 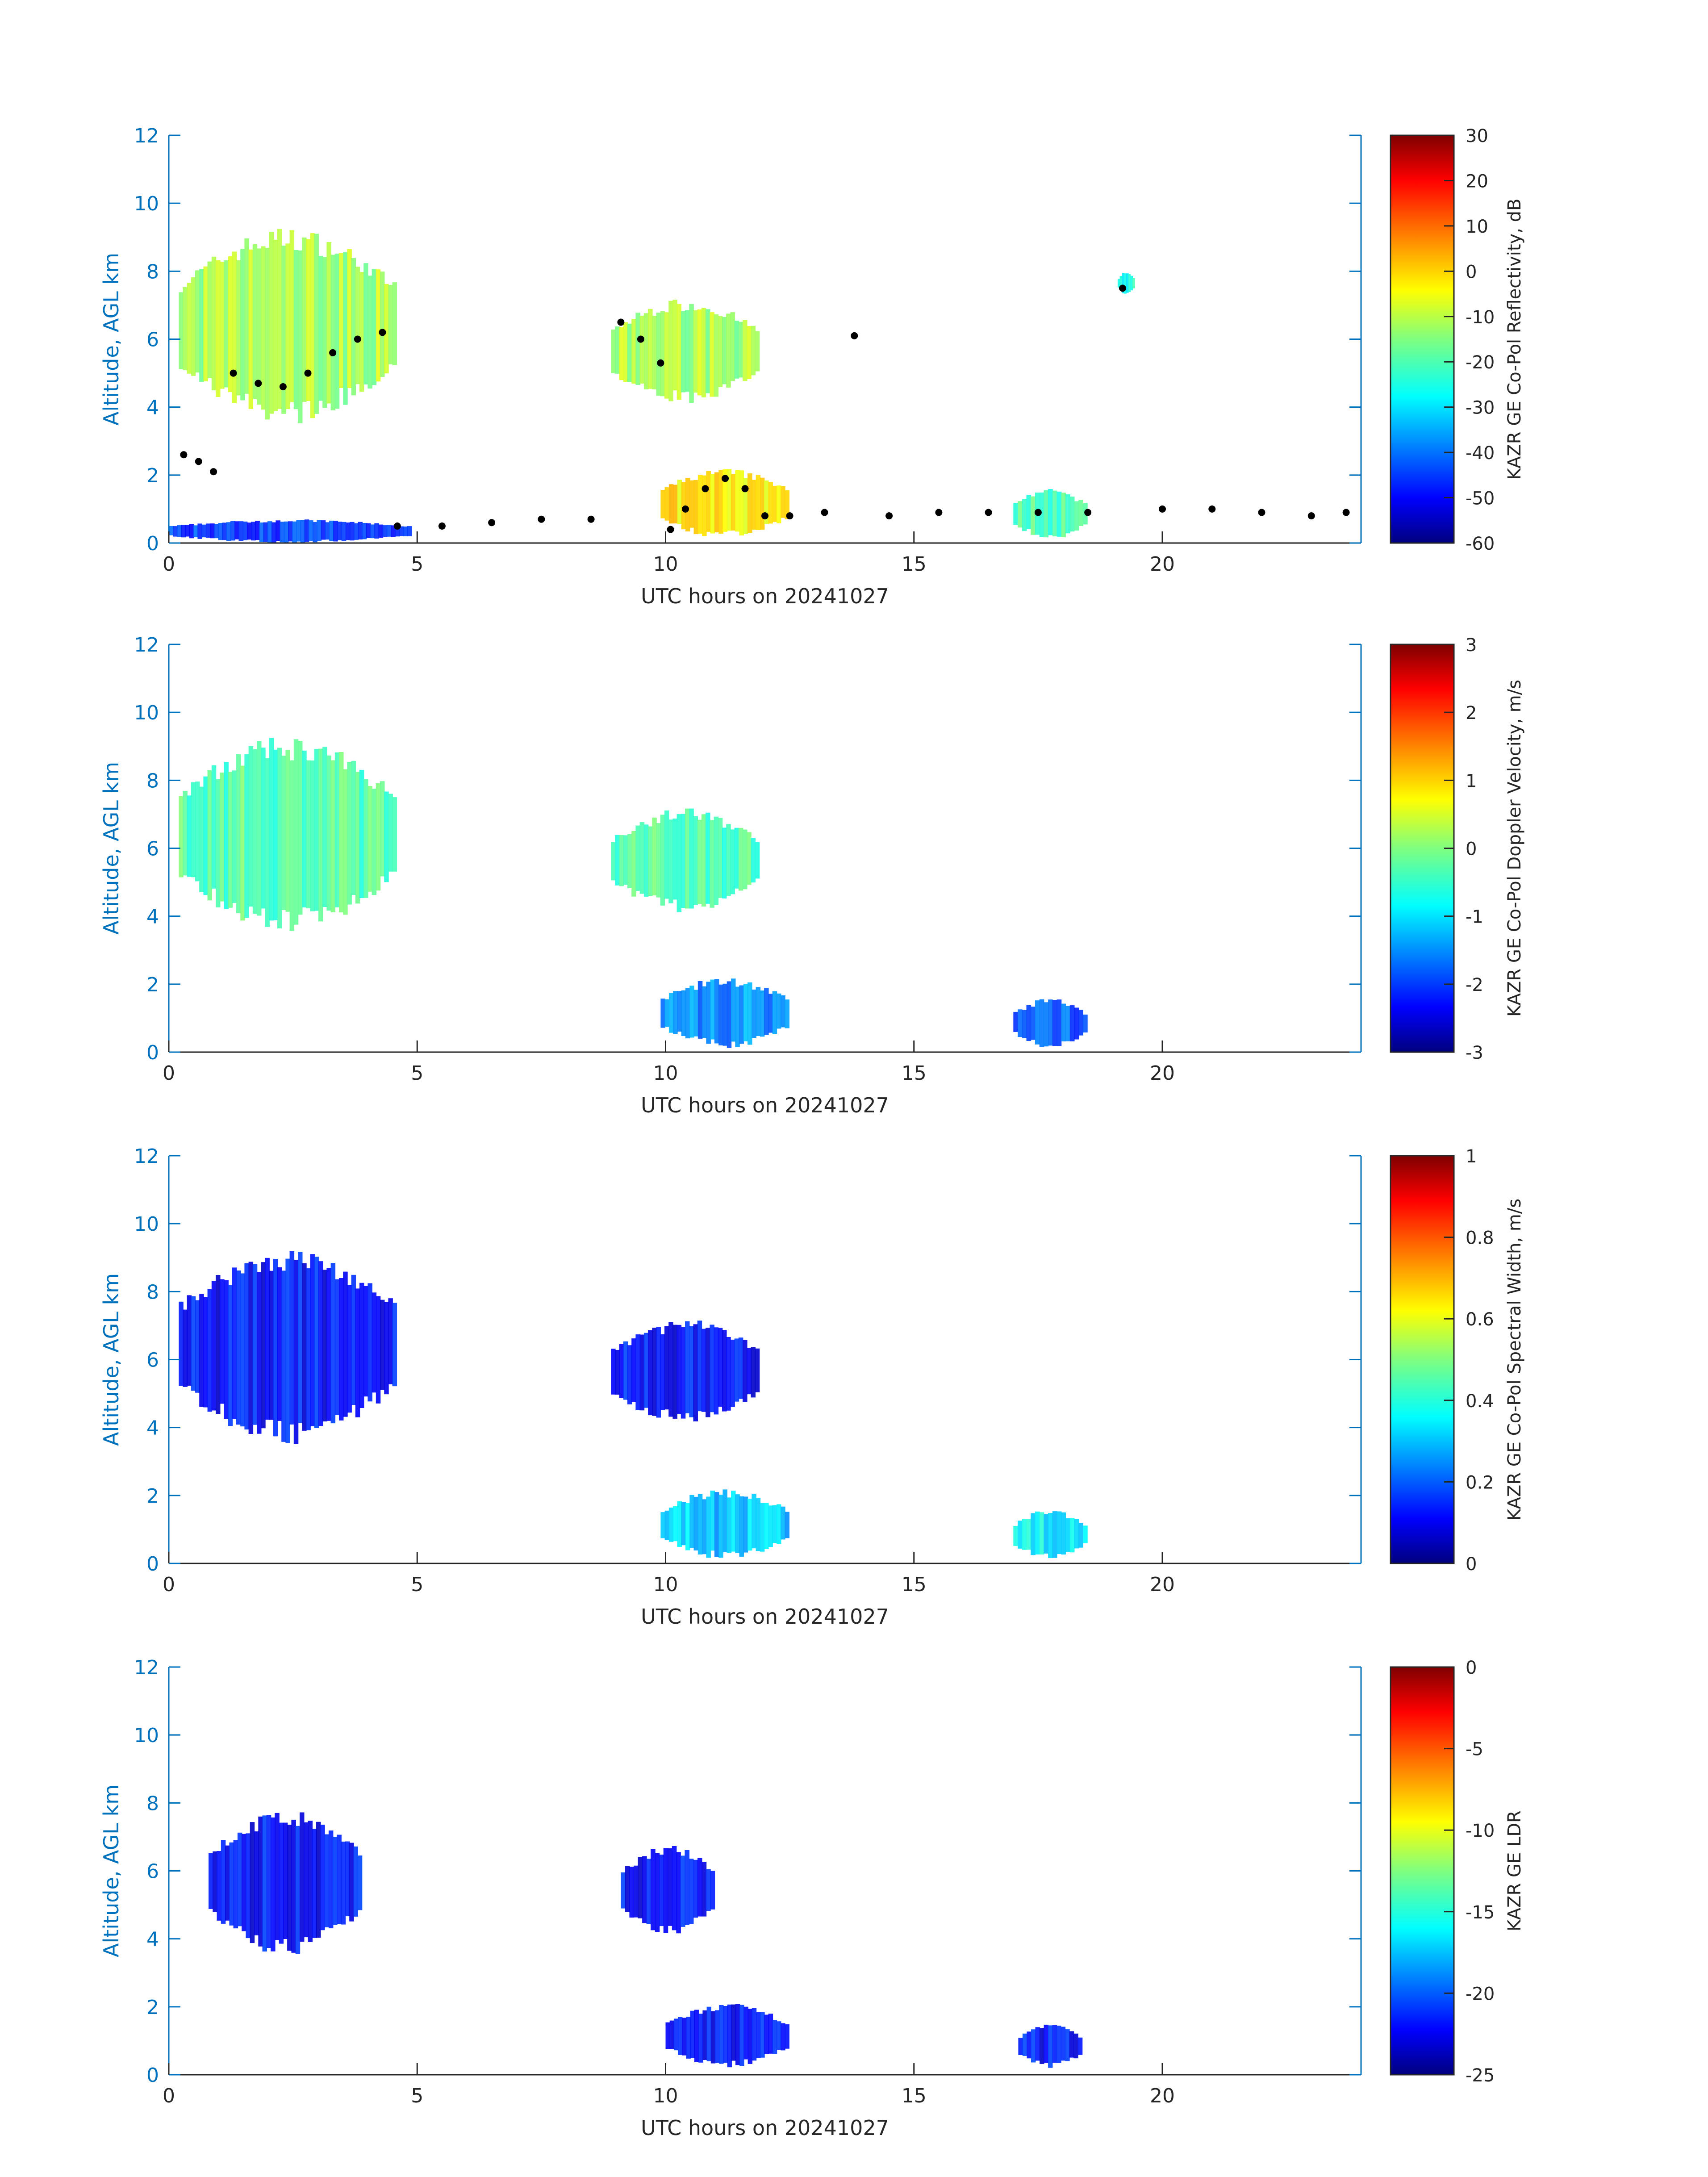 What do you see at coordinates (1480, 362) in the screenshot?
I see `colorbar-tick-label: -20` at bounding box center [1480, 362].